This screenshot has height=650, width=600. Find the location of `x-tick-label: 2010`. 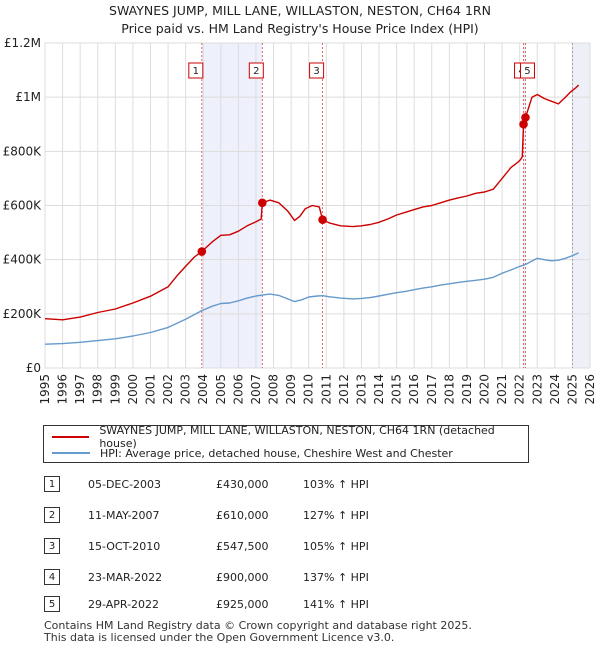

x-tick-label: 2010 is located at coordinates (309, 389).